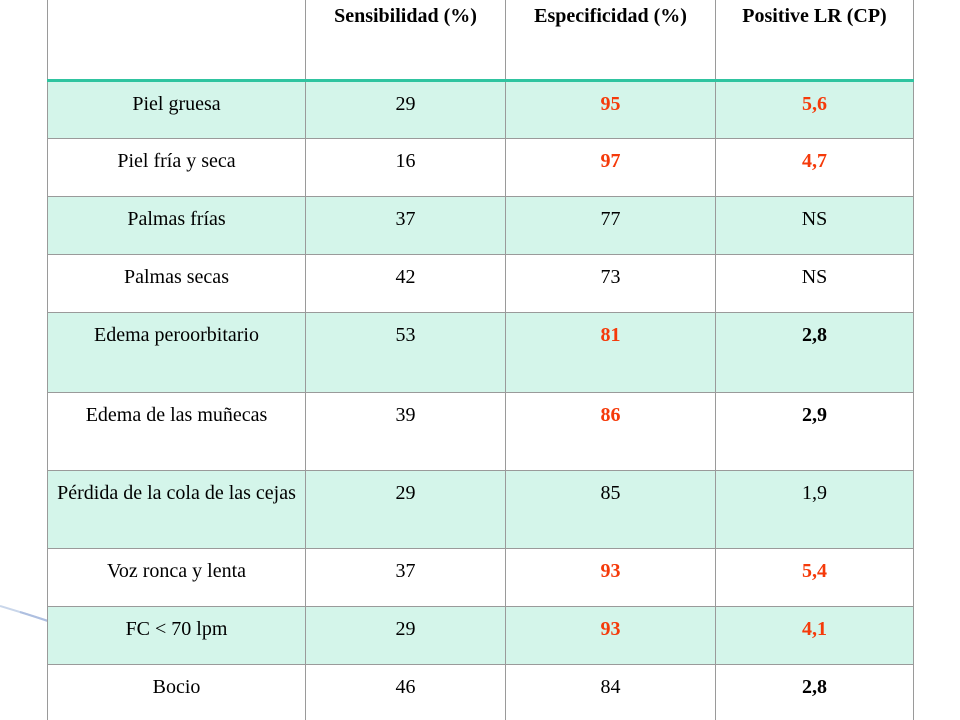 The height and width of the screenshot is (720, 960). Describe the element at coordinates (814, 577) in the screenshot. I see `lr-cell: 5,4` at that location.